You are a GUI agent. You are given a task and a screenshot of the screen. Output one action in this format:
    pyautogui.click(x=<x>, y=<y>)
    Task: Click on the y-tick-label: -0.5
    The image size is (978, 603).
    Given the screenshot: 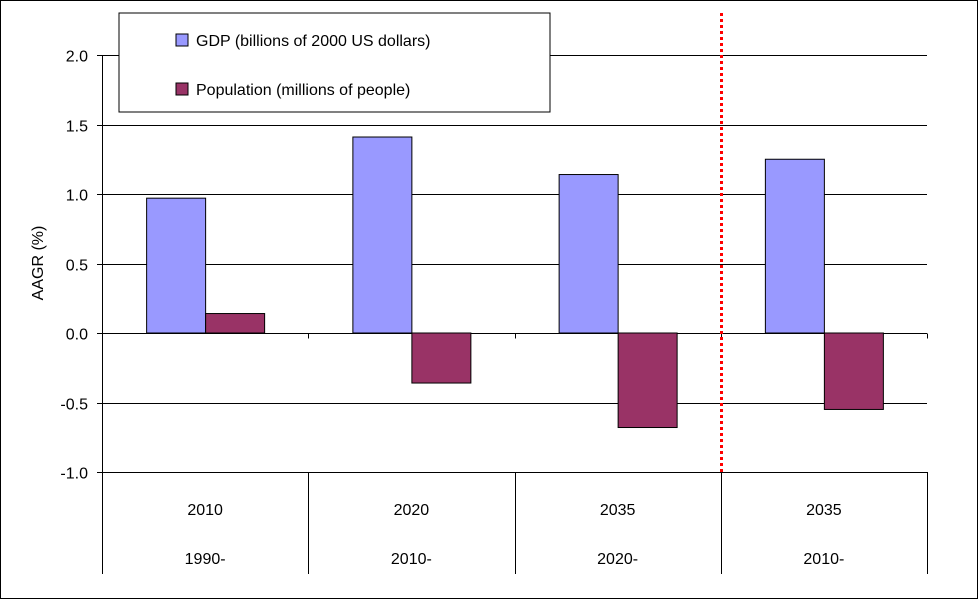 What is the action you would take?
    pyautogui.click(x=74, y=405)
    